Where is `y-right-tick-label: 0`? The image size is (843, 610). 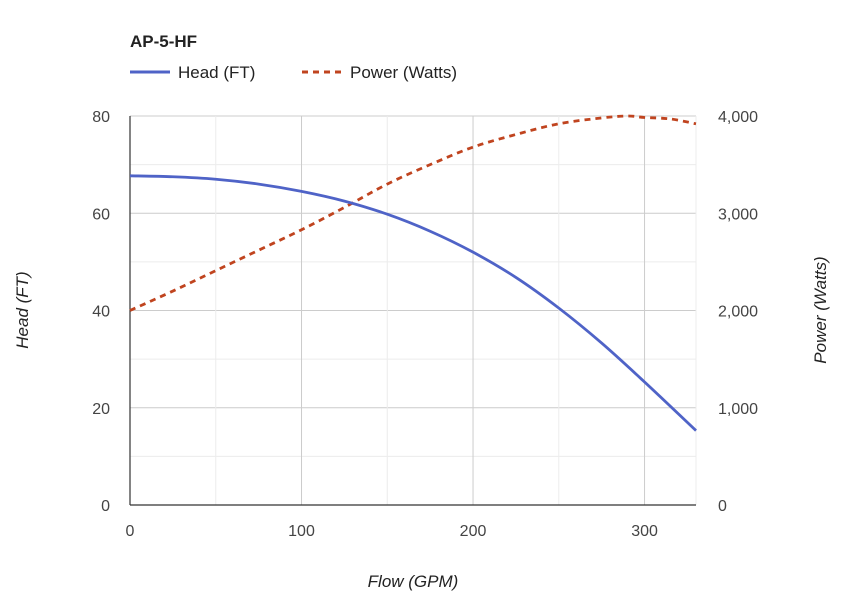 y-right-tick-label: 0 is located at coordinates (722, 506).